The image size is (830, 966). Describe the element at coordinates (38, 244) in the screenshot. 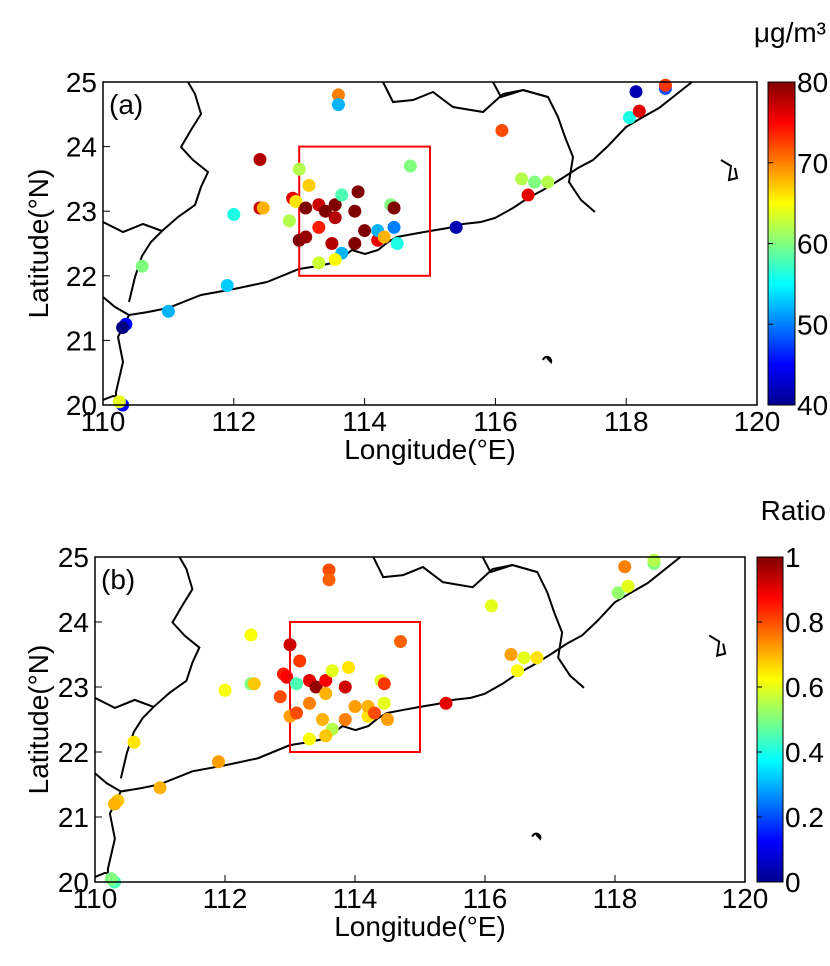

I see `y-axis-label: Latitude(°N)` at that location.